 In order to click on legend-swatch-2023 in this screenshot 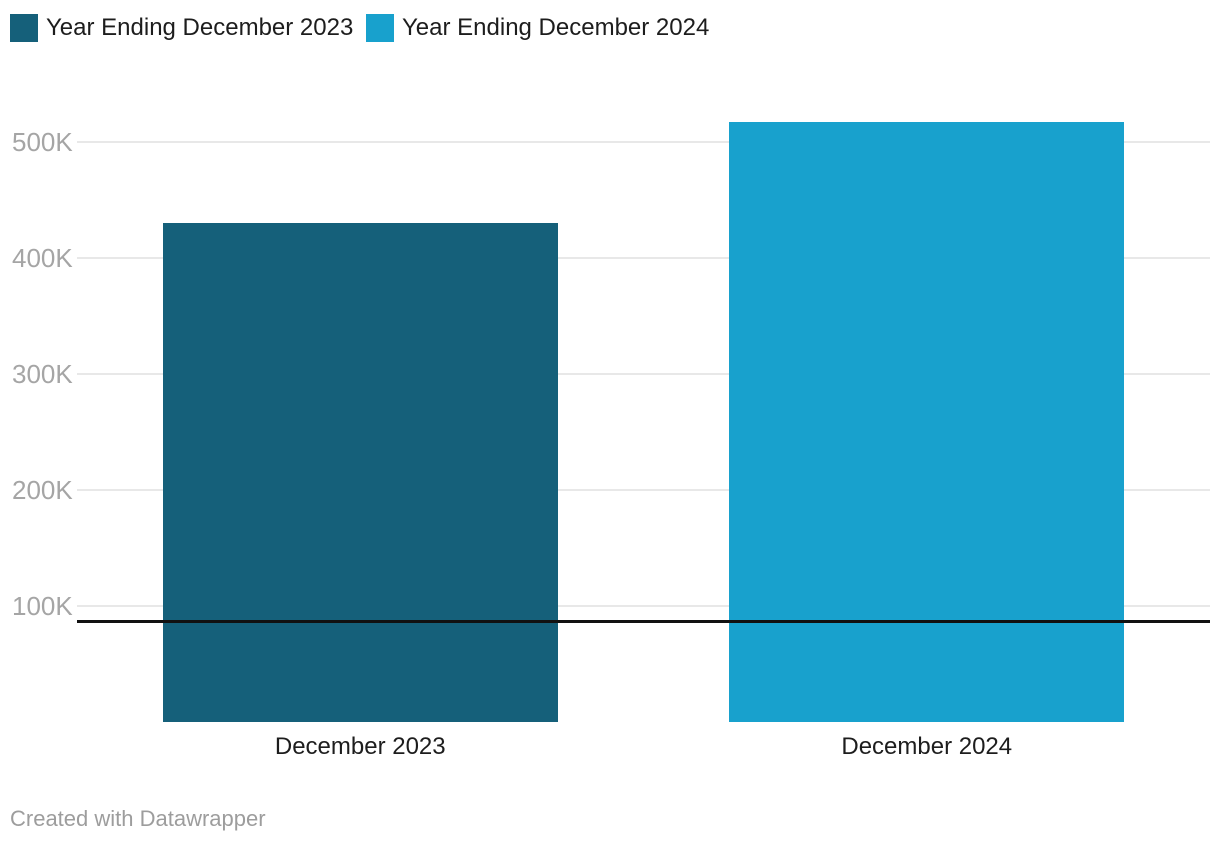, I will do `click(24, 28)`.